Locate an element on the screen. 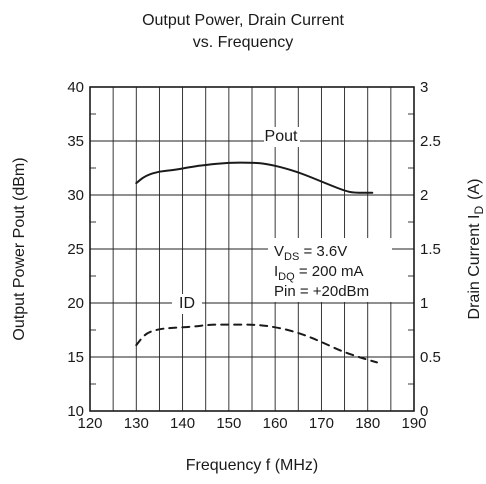 This screenshot has height=484, width=486. y-right-tick-label: 1.5 is located at coordinates (430, 249).